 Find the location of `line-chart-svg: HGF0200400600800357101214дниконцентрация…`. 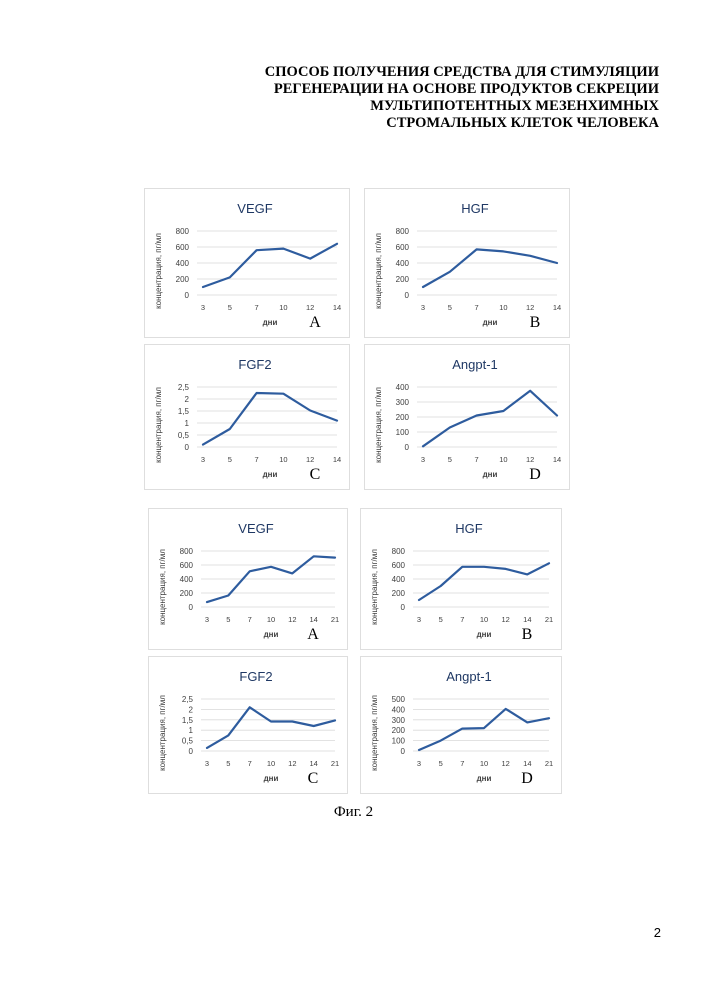

line-chart-svg: HGF0200400600800357101214дниконцентрация… is located at coordinates (467, 263).